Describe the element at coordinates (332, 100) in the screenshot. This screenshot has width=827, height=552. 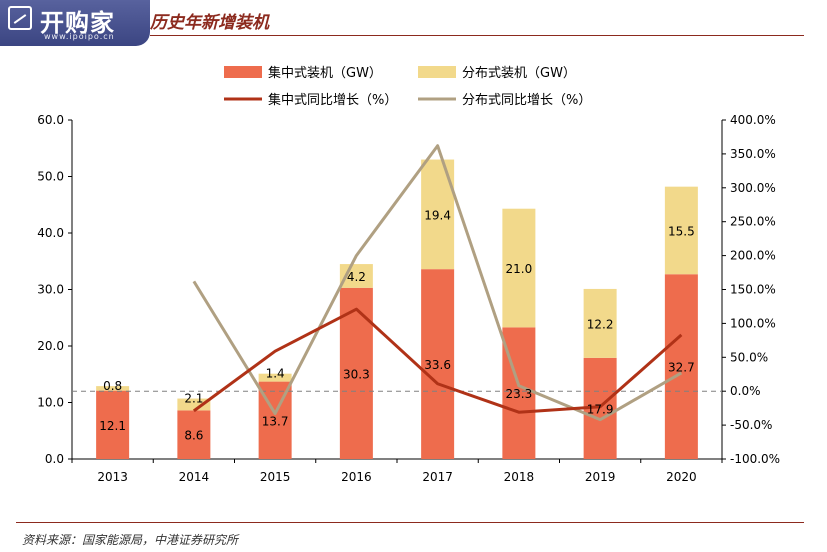
I see `legend-item-label: 集中式同比增长（%）` at that location.